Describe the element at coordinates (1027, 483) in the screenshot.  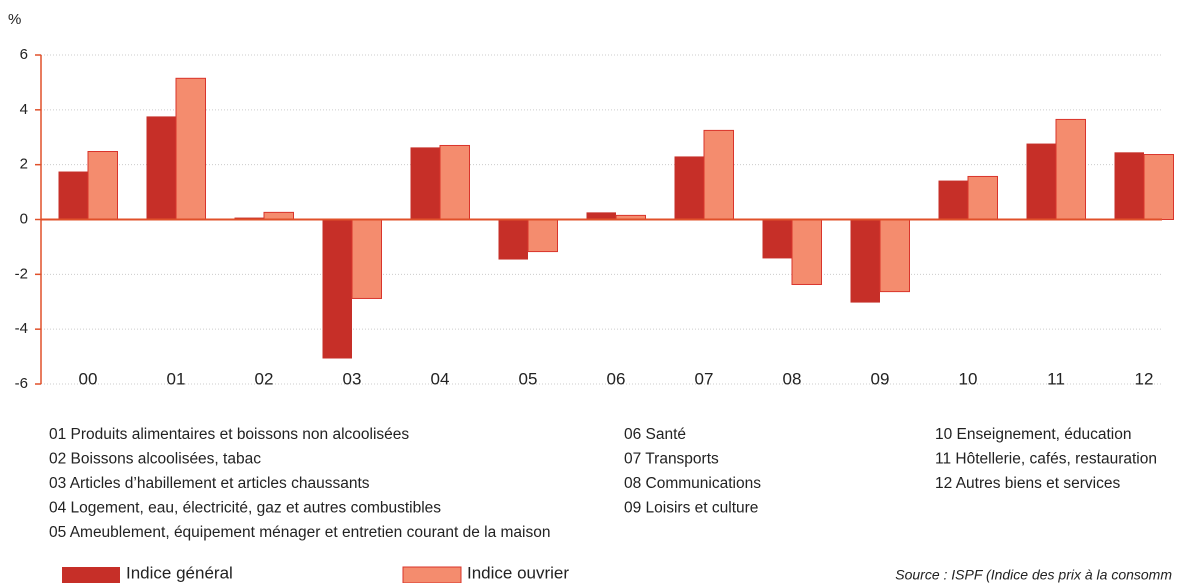
I see `note: 12 Autres biens et services` at that location.